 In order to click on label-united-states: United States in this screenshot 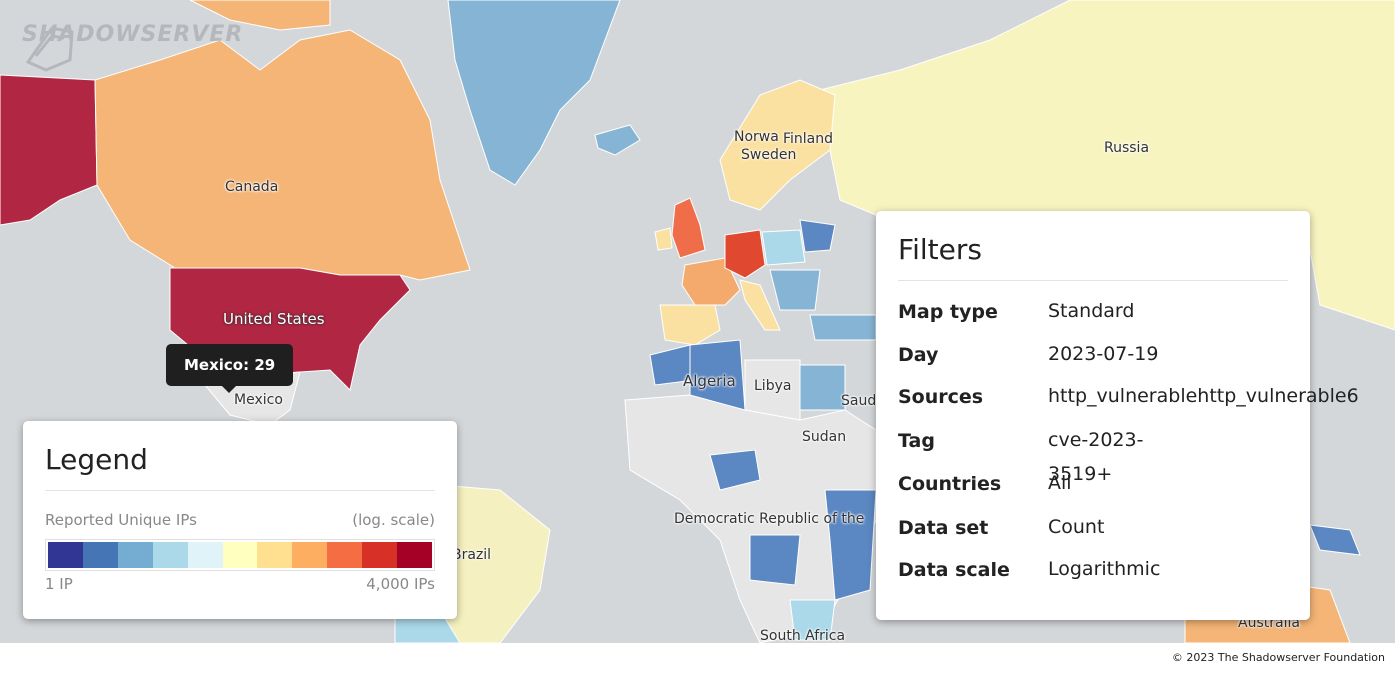, I will do `click(274, 319)`.